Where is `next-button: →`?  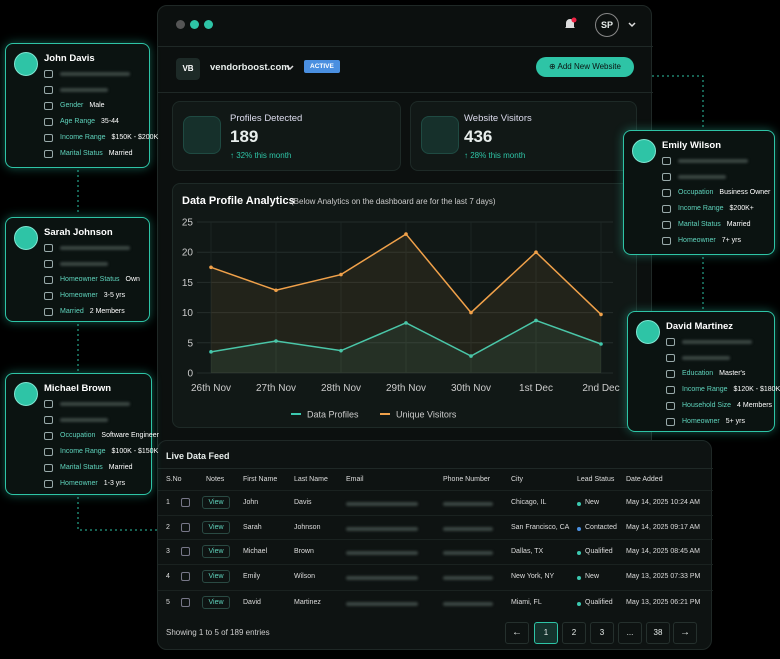
next-button: → is located at coordinates (685, 633).